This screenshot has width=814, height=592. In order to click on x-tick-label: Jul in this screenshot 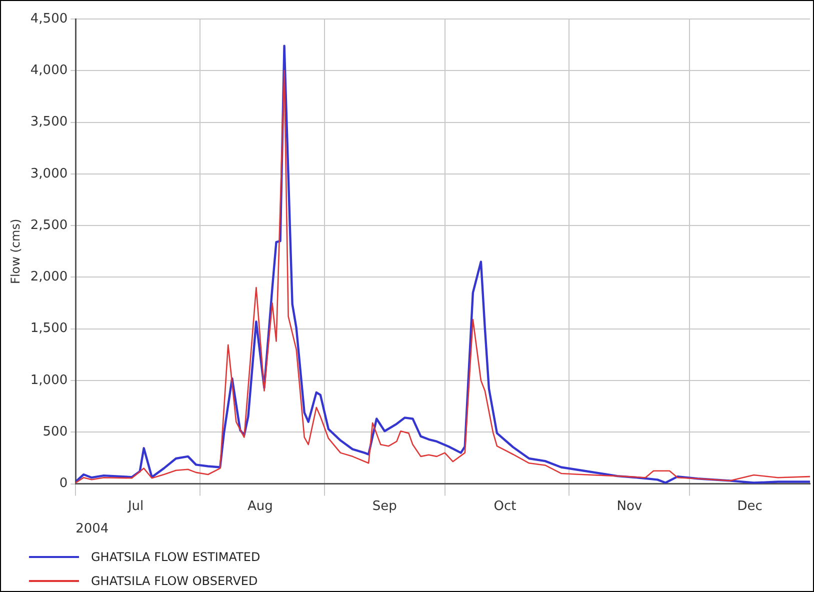, I will do `click(135, 506)`.